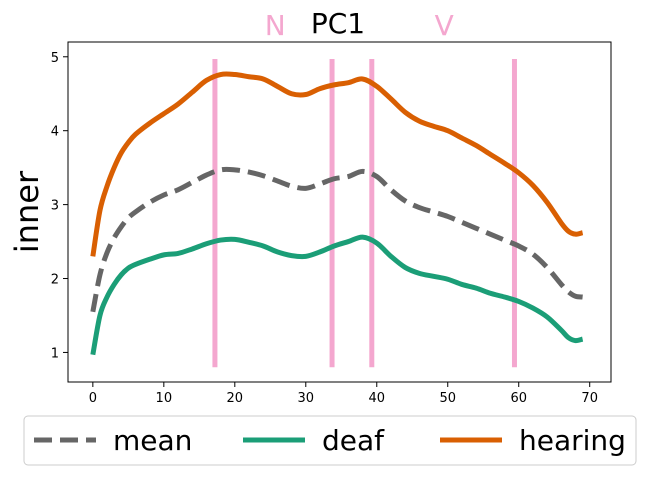 This screenshot has width=646, height=477. Describe the element at coordinates (55, 132) in the screenshot. I see `y-tick-label: 4` at that location.